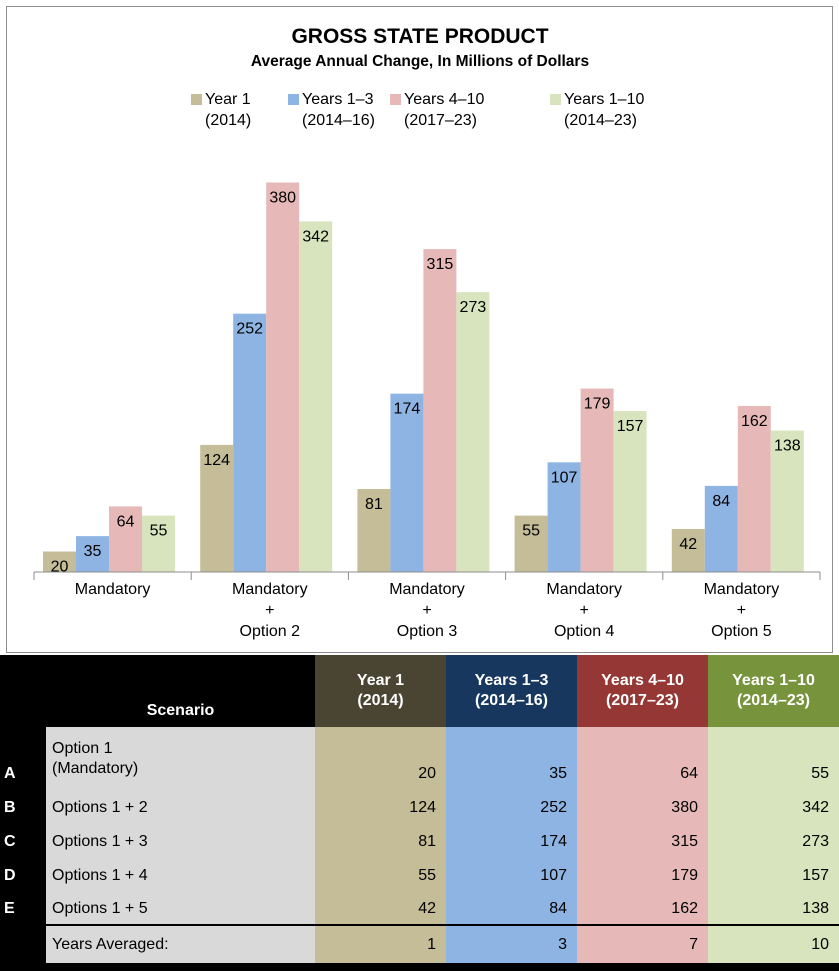  What do you see at coordinates (531, 531) in the screenshot?
I see `bar-value-label: 55` at bounding box center [531, 531].